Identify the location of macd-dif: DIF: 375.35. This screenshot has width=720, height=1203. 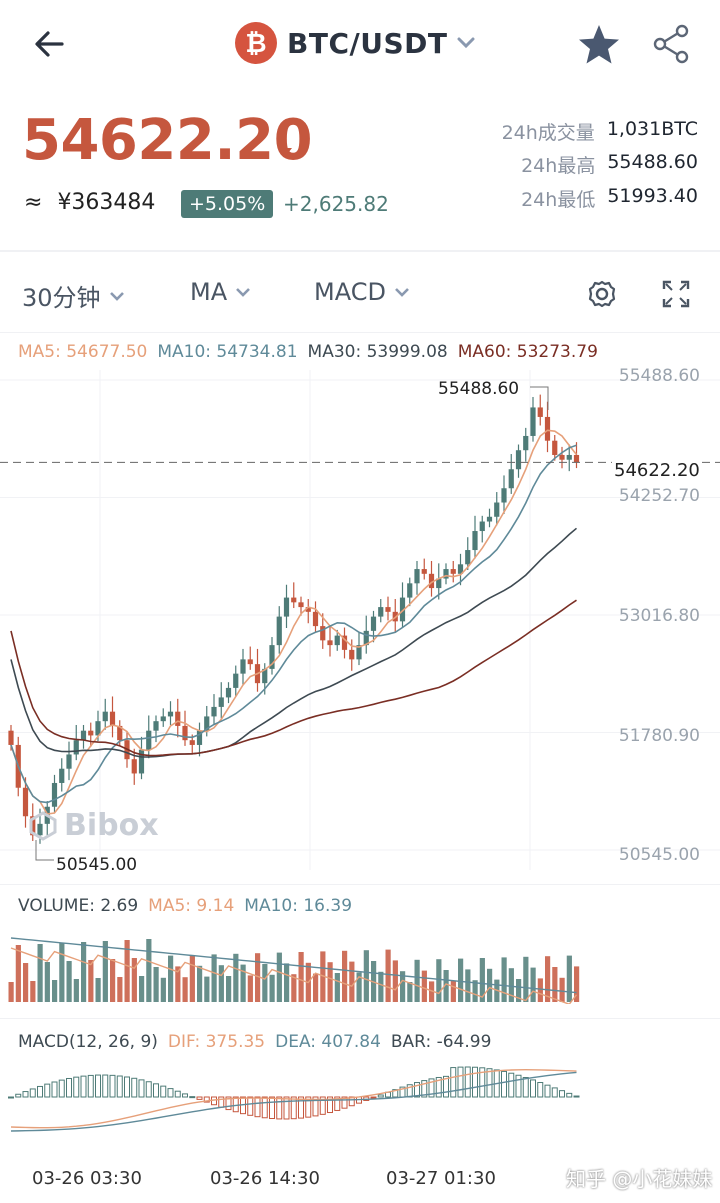
(216, 1042).